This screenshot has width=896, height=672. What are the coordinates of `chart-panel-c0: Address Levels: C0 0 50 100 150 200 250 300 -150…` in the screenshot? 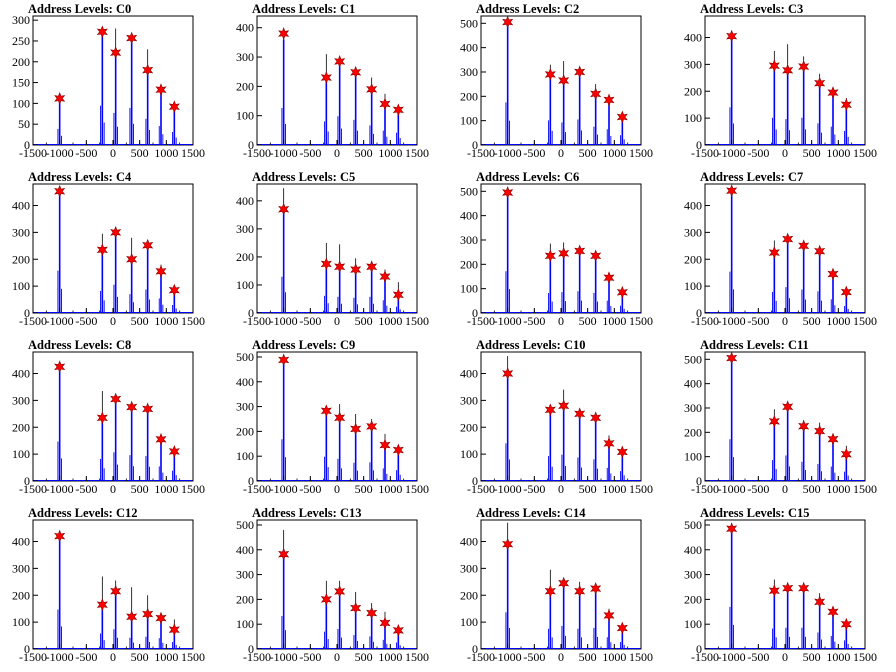 It's located at (112, 84).